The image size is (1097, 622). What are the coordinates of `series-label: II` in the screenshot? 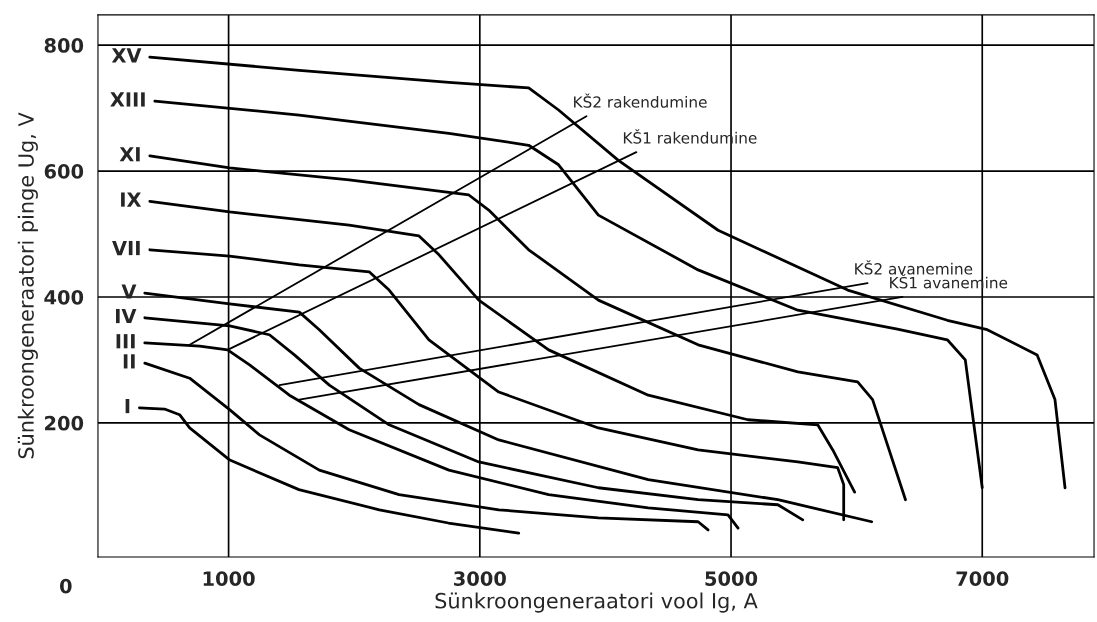 It's located at (129, 361).